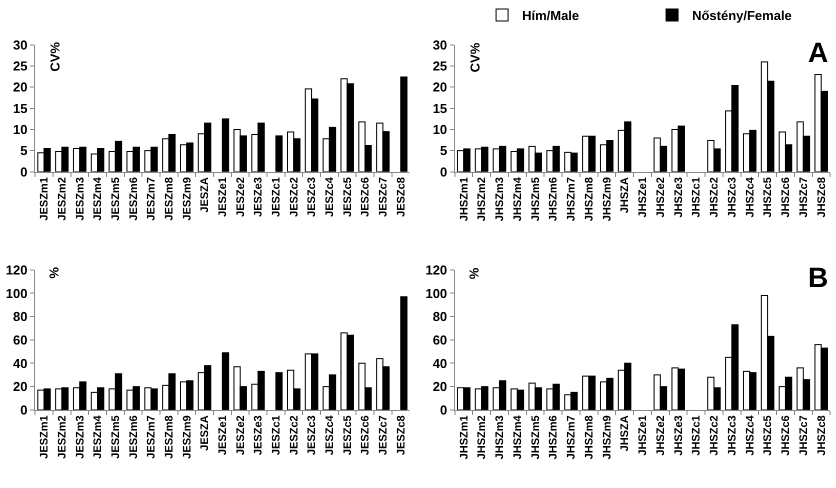  What do you see at coordinates (500, 199) in the screenshot?
I see `x-tick-label: JHSZm3` at bounding box center [500, 199].